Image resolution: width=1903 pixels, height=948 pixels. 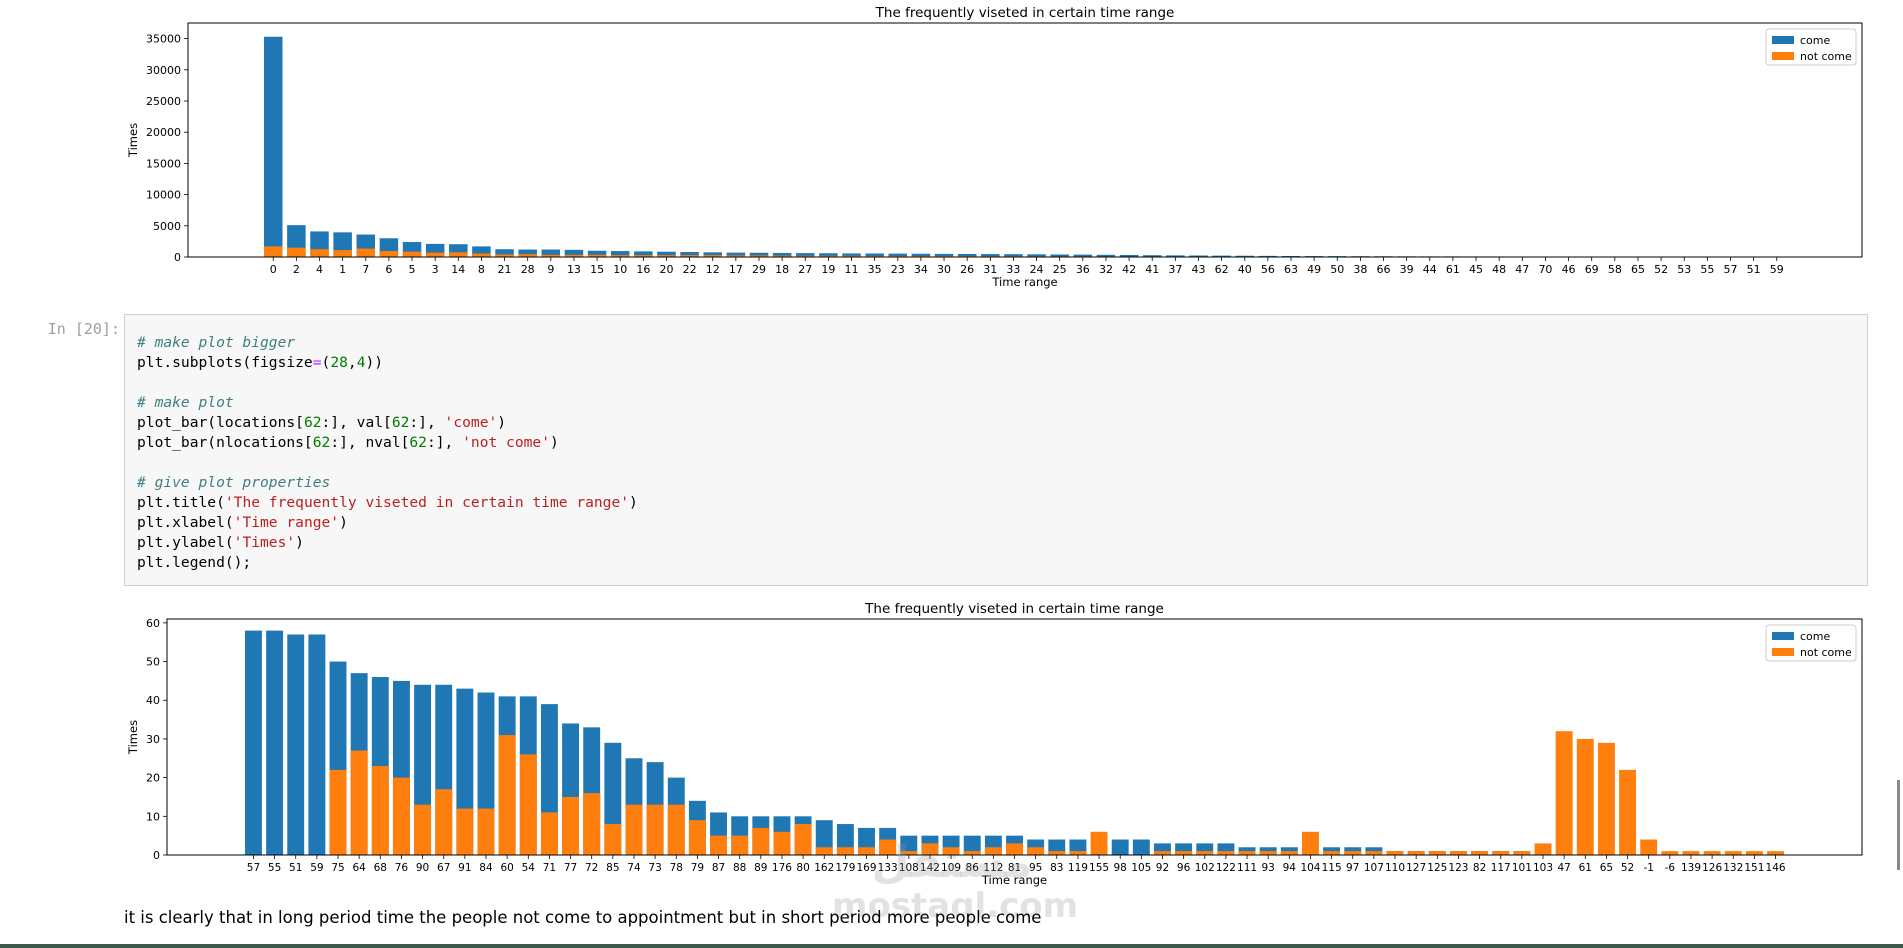 I want to click on x-tick-label: 9, so click(x=550, y=269).